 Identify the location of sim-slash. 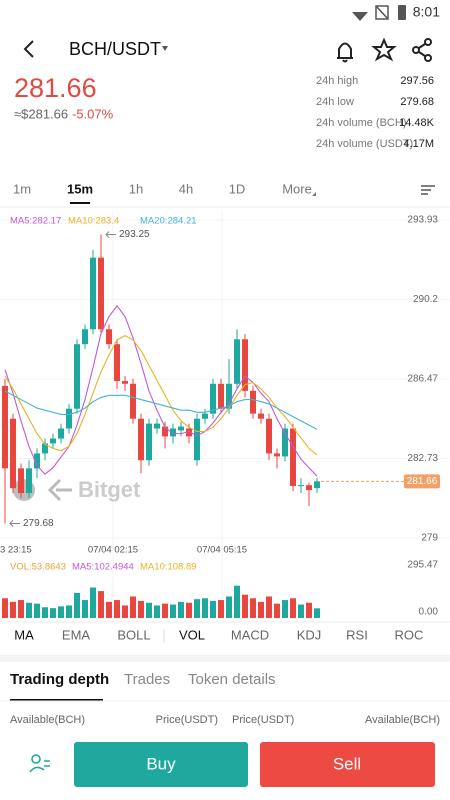
(382, 12).